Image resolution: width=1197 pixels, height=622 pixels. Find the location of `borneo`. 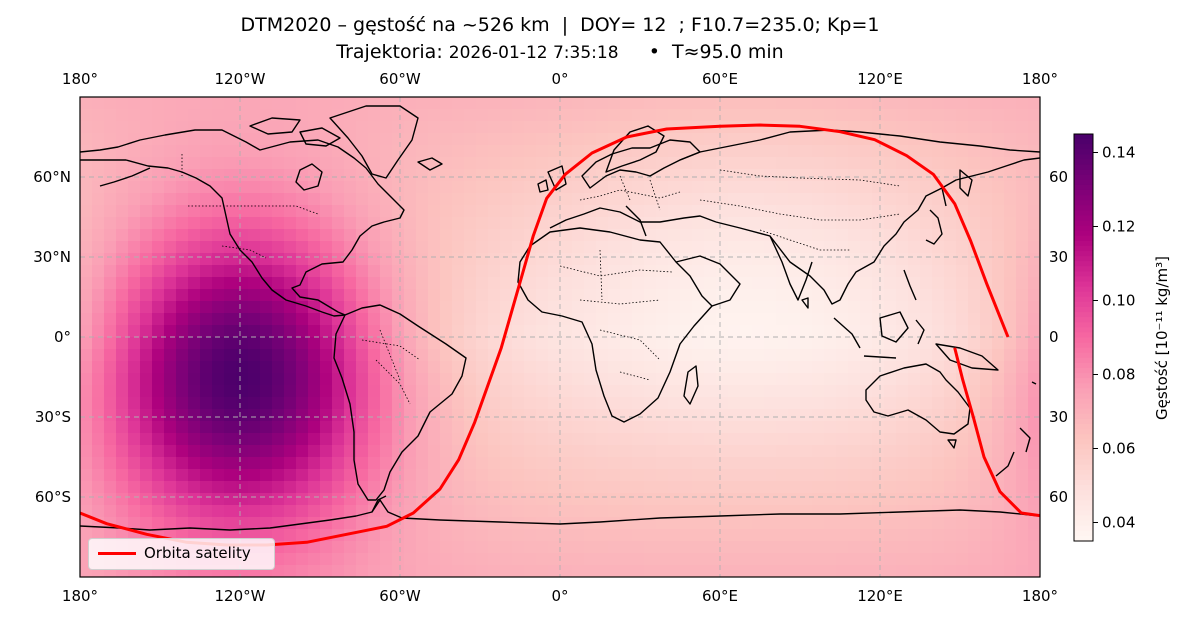

borneo is located at coordinates (894, 327).